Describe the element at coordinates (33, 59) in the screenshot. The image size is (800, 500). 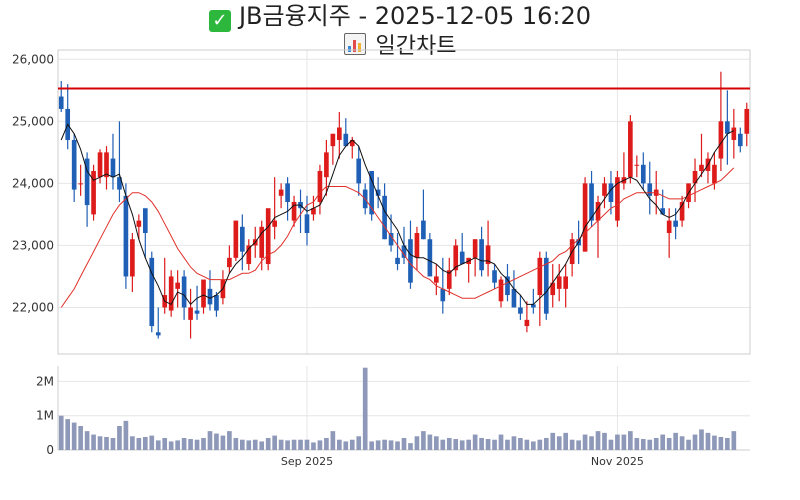
I see `price-y-tick-label: 26,000` at that location.